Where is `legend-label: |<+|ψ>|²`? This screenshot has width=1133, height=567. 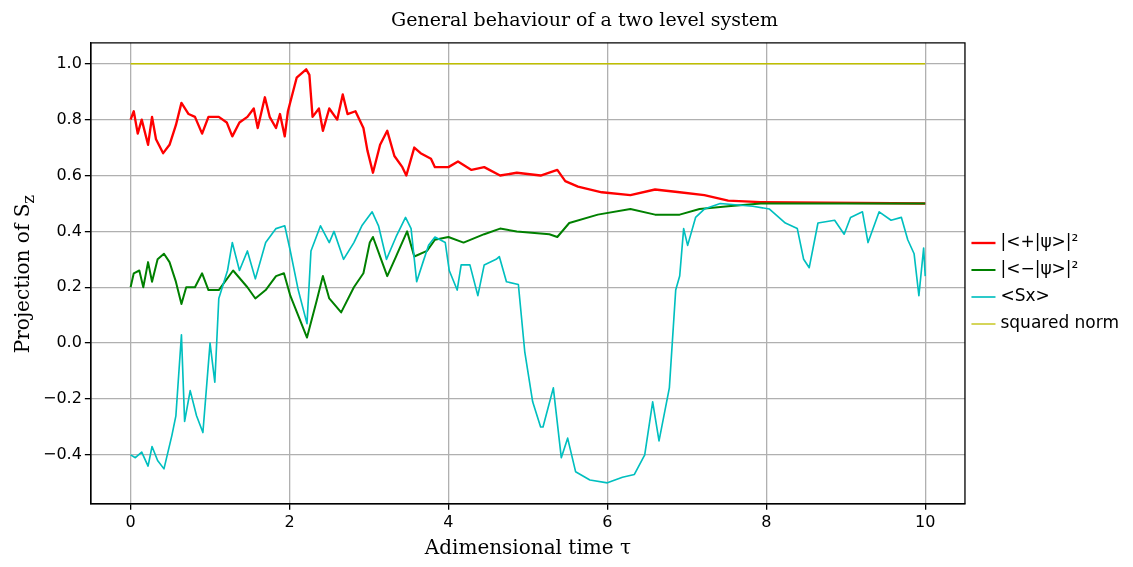
legend-label: |<+|ψ>|² is located at coordinates (1039, 241).